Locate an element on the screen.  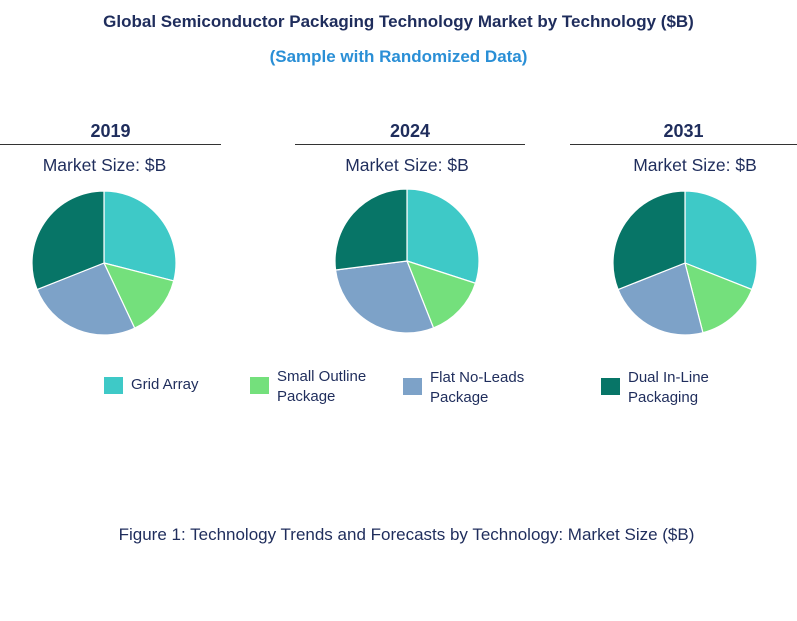
legend-item-dual-in-line-packaging: Dual In-Line Packaging is located at coordinates (655, 388).